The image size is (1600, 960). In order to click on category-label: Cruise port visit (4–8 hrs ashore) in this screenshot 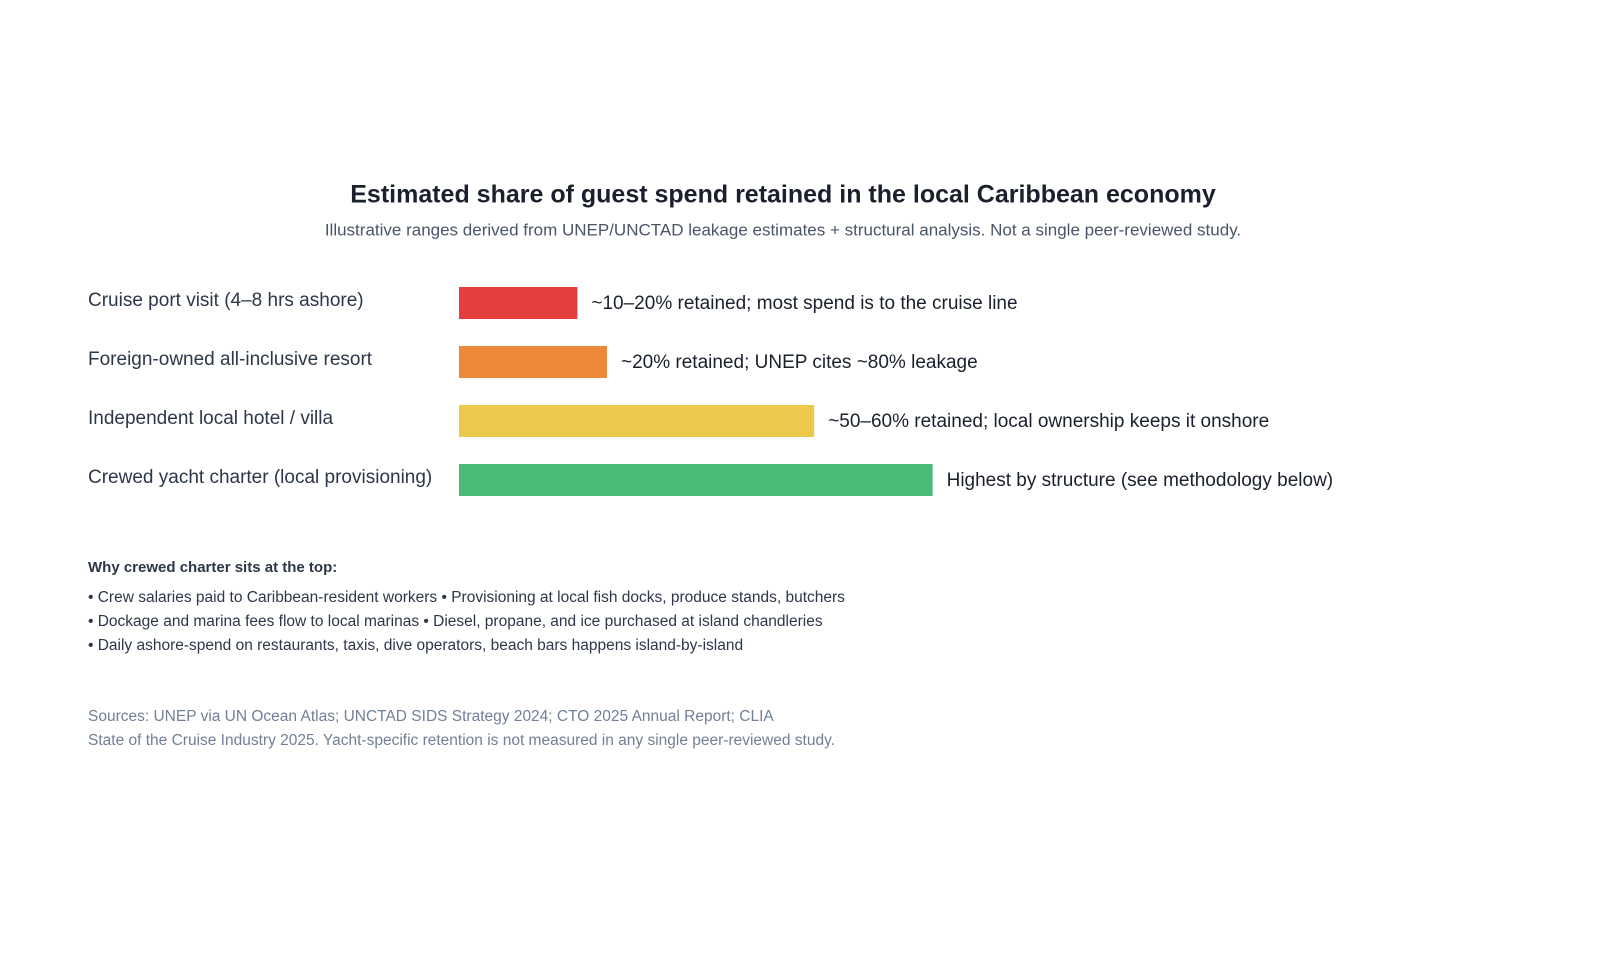, I will do `click(226, 300)`.